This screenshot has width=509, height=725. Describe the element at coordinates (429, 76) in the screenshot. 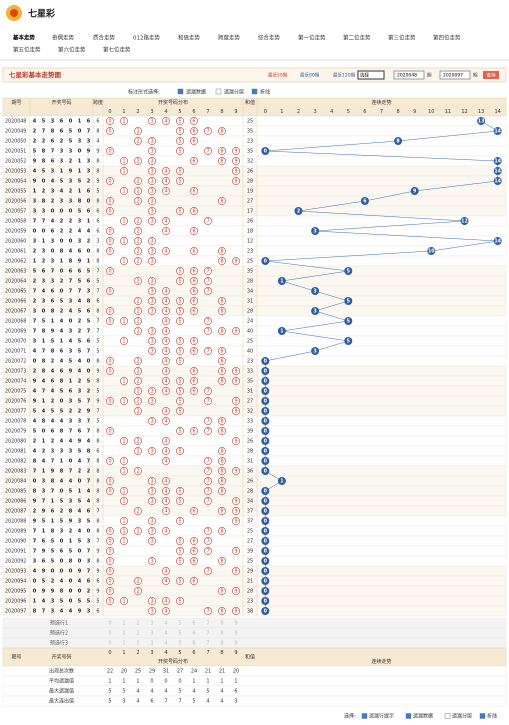

I see `unit: 期` at that location.